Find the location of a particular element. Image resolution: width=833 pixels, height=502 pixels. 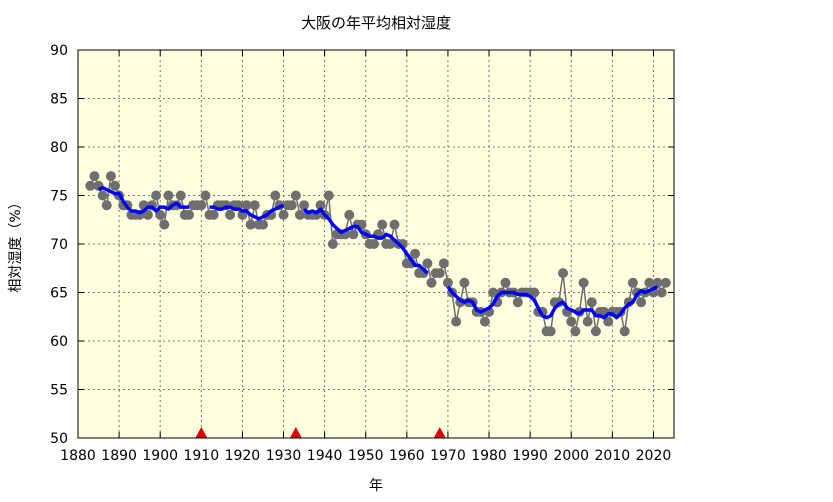

y-tick-label: 55 is located at coordinates (59, 391).